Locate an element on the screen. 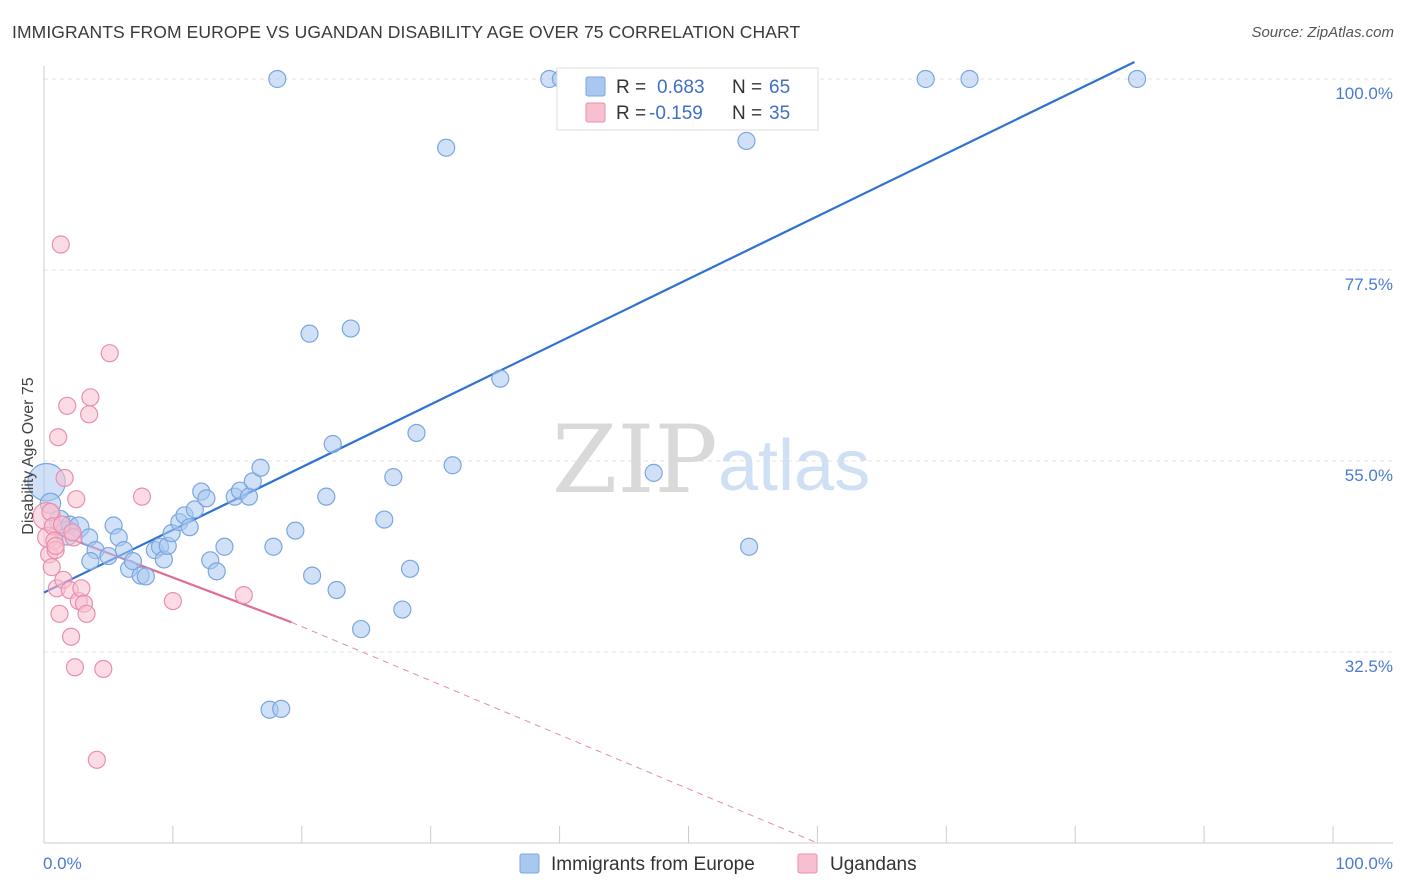  watermark-atlas: atlas is located at coordinates (794, 466).